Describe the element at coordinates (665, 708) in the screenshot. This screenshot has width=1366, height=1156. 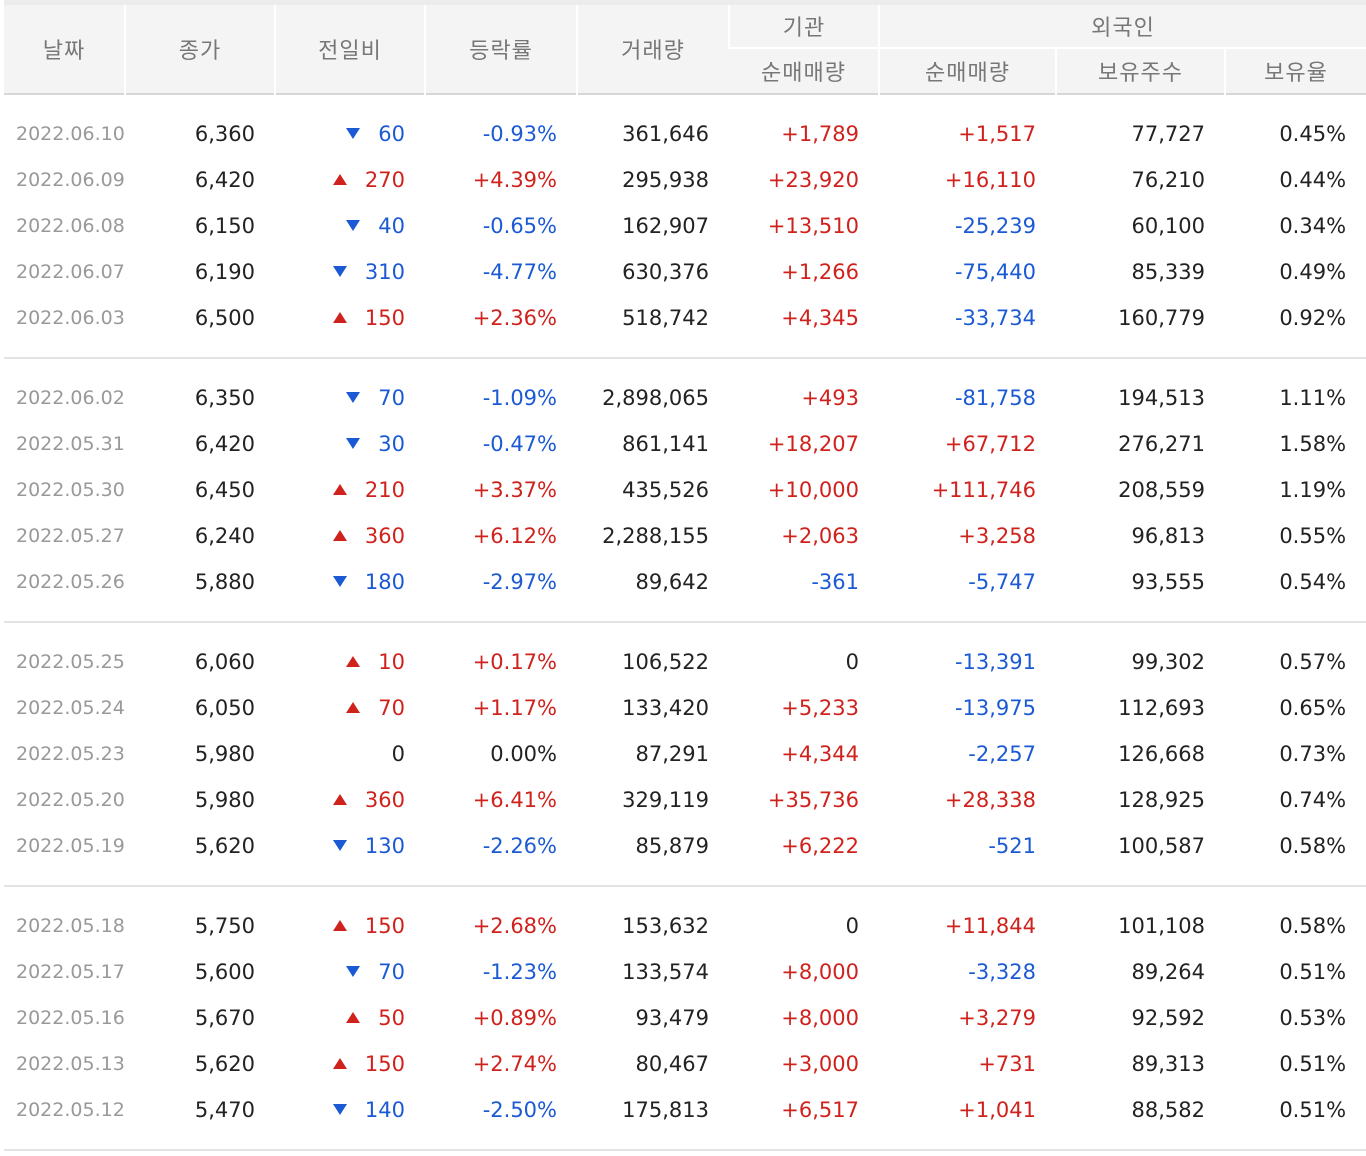
I see `cell-volume: 133,420` at that location.